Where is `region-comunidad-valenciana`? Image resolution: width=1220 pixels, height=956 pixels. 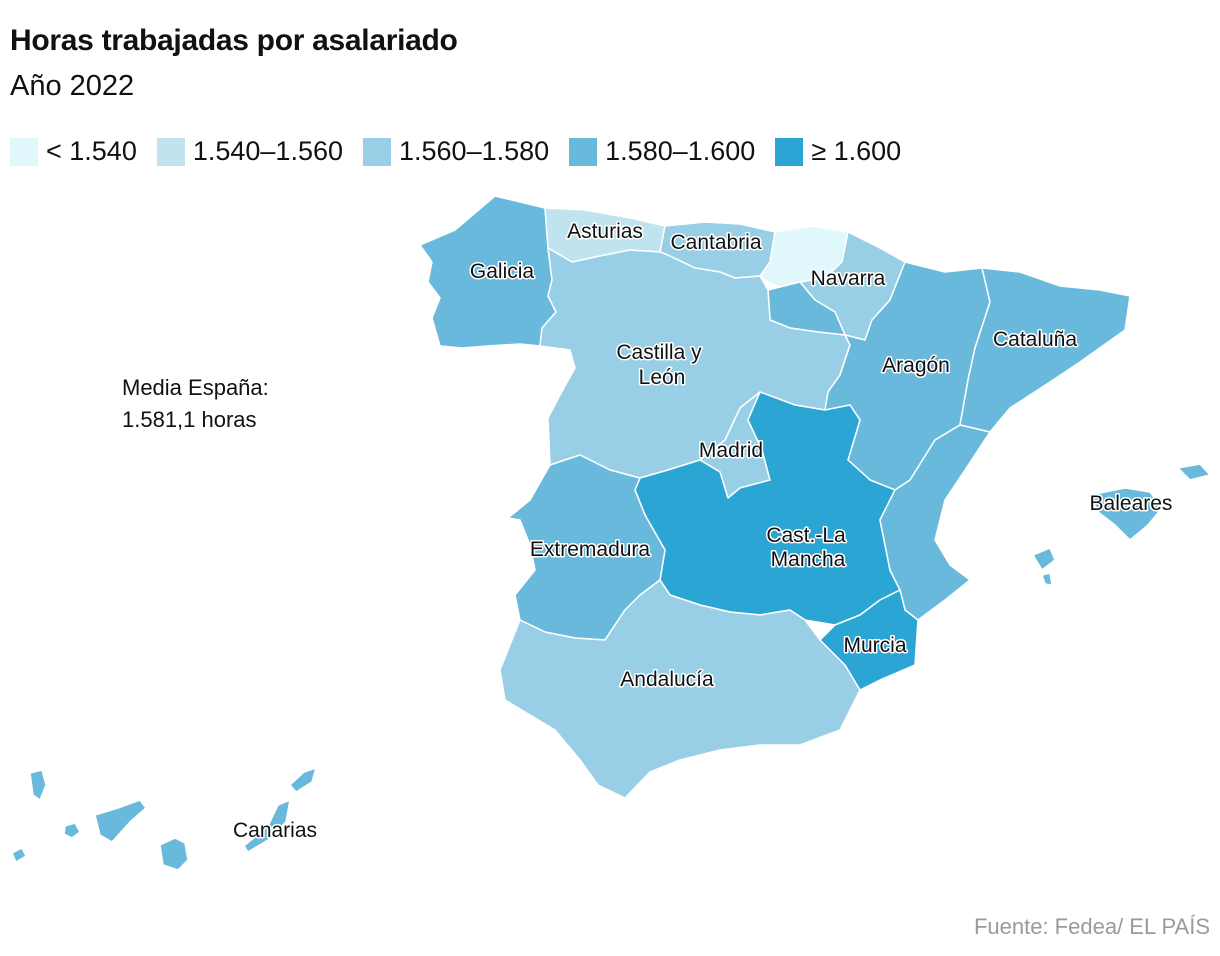 region-comunidad-valenciana is located at coordinates (935, 522).